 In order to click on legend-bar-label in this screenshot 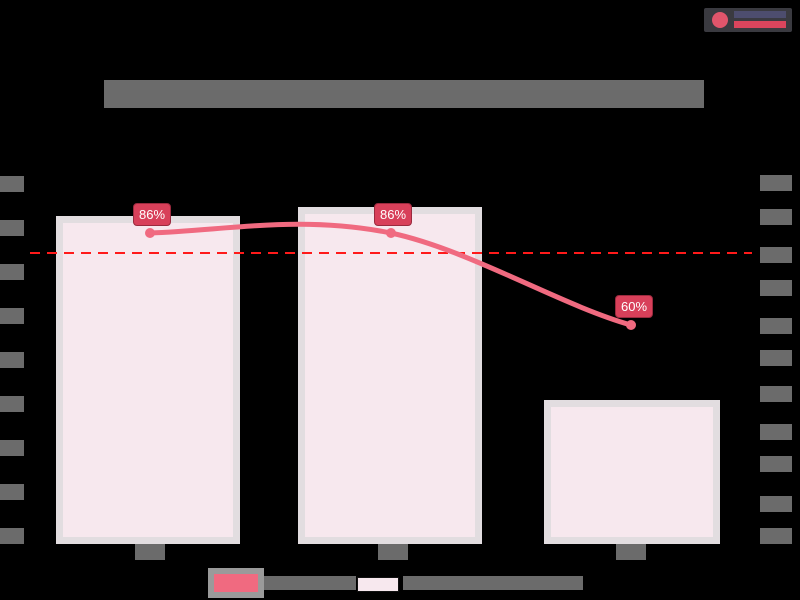, I will do `click(493, 583)`.